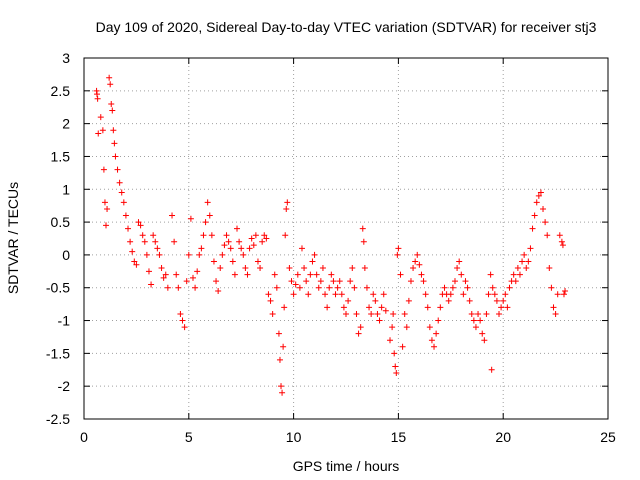  I want to click on y-tick-label: 3, so click(66, 58).